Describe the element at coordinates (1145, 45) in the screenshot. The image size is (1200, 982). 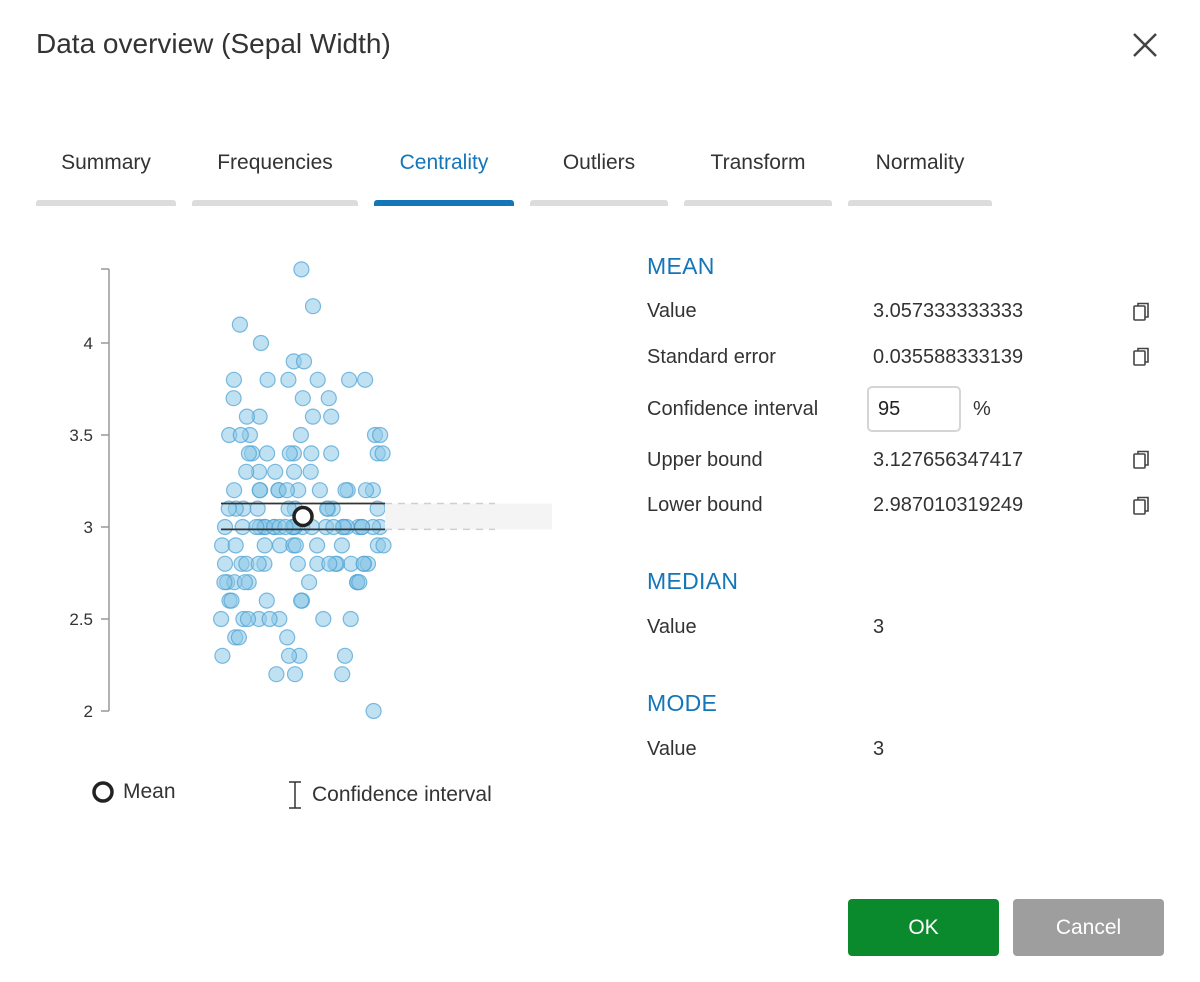
I see `close-icon` at that location.